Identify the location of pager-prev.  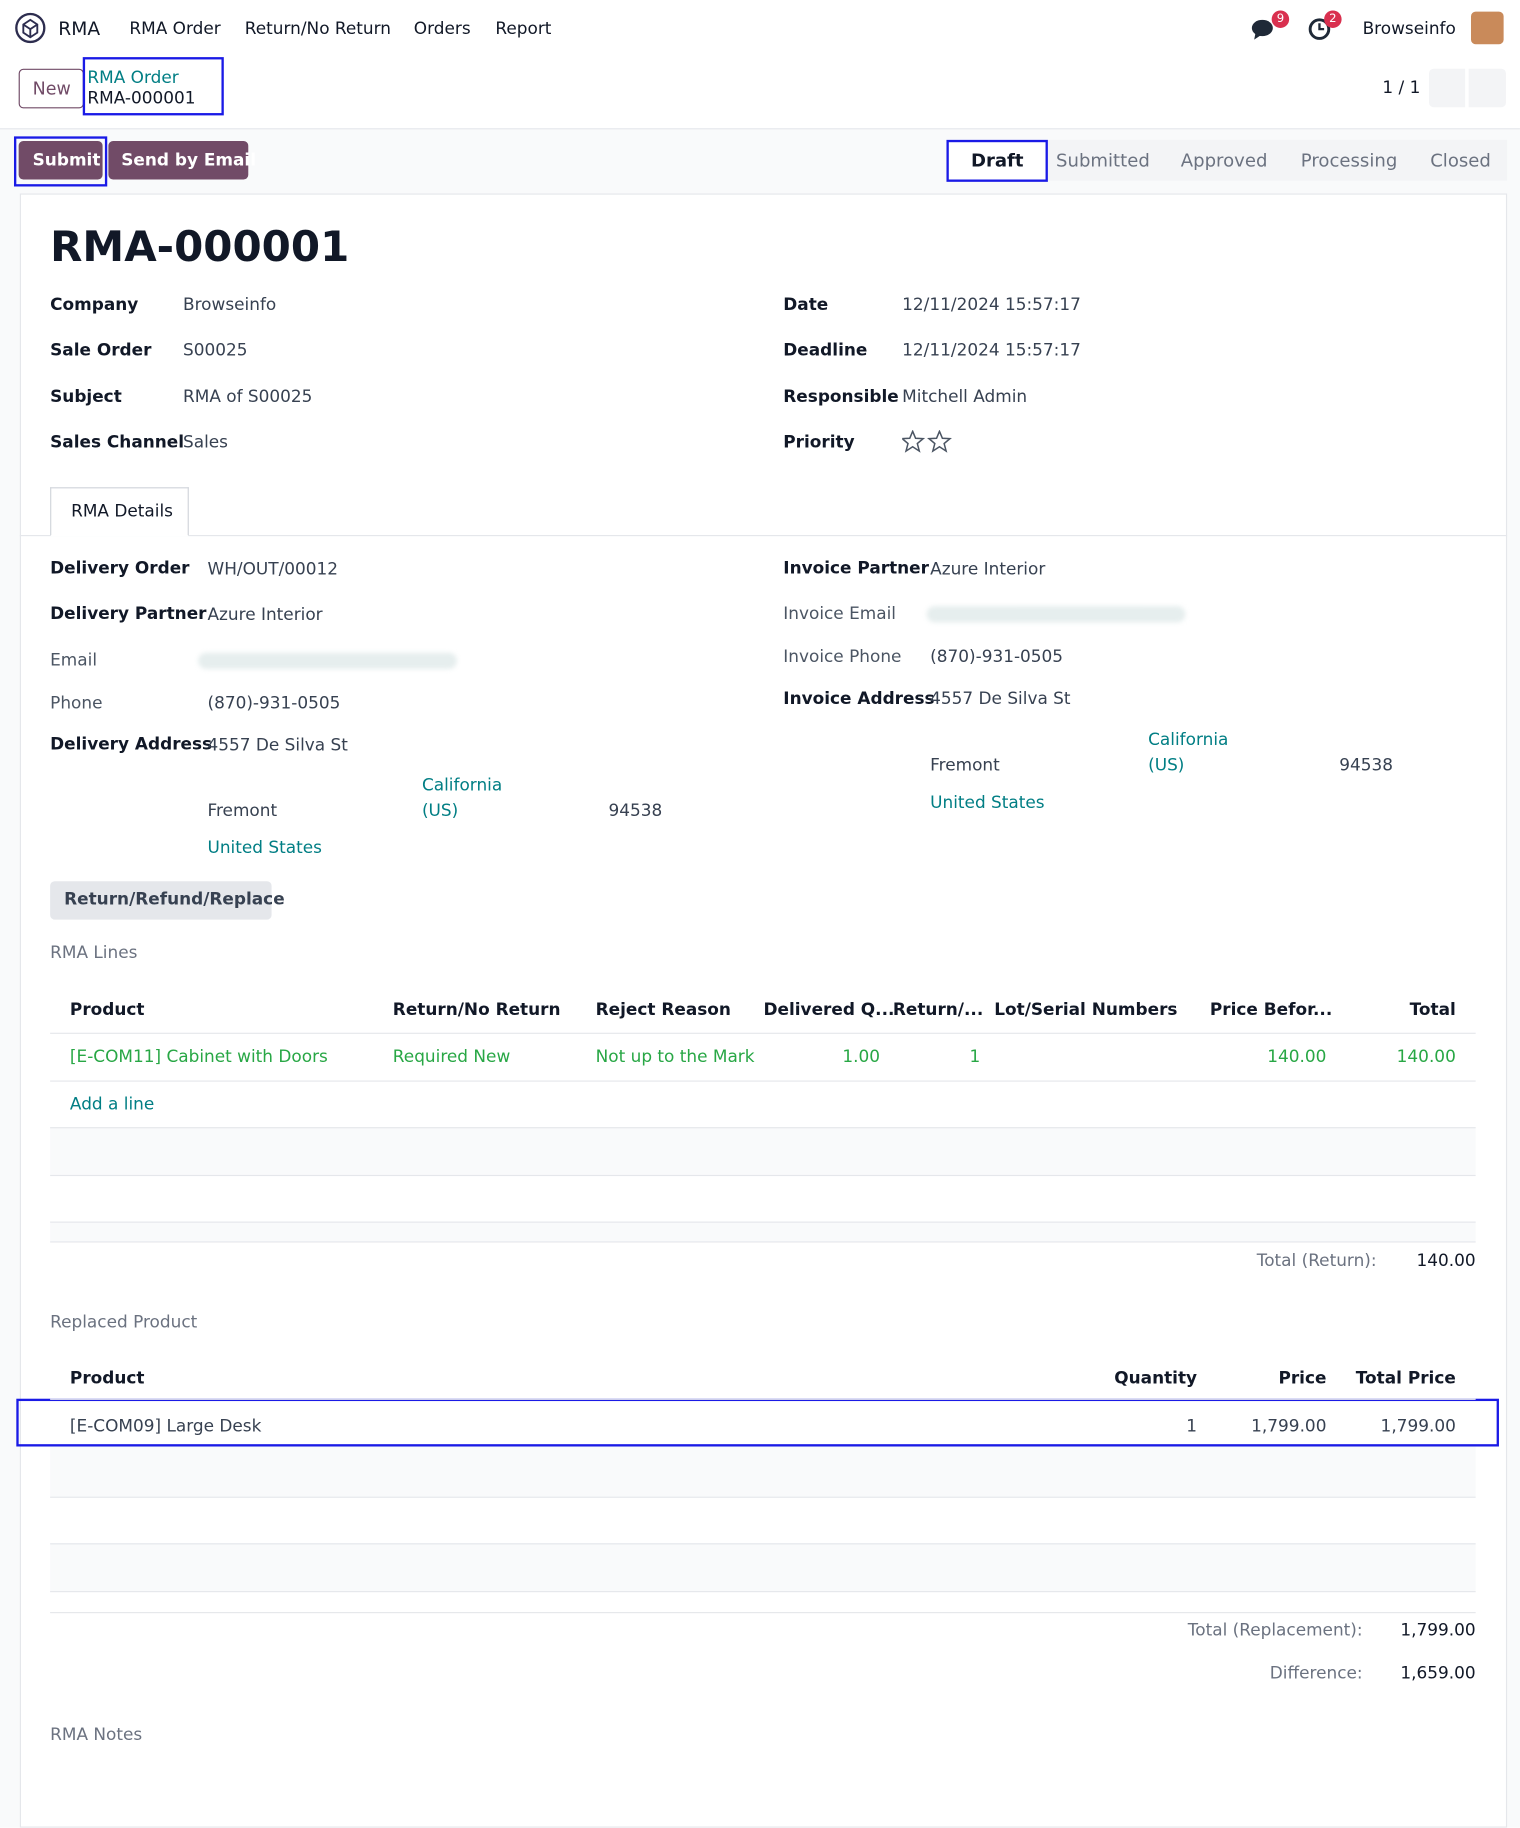
(1447, 88).